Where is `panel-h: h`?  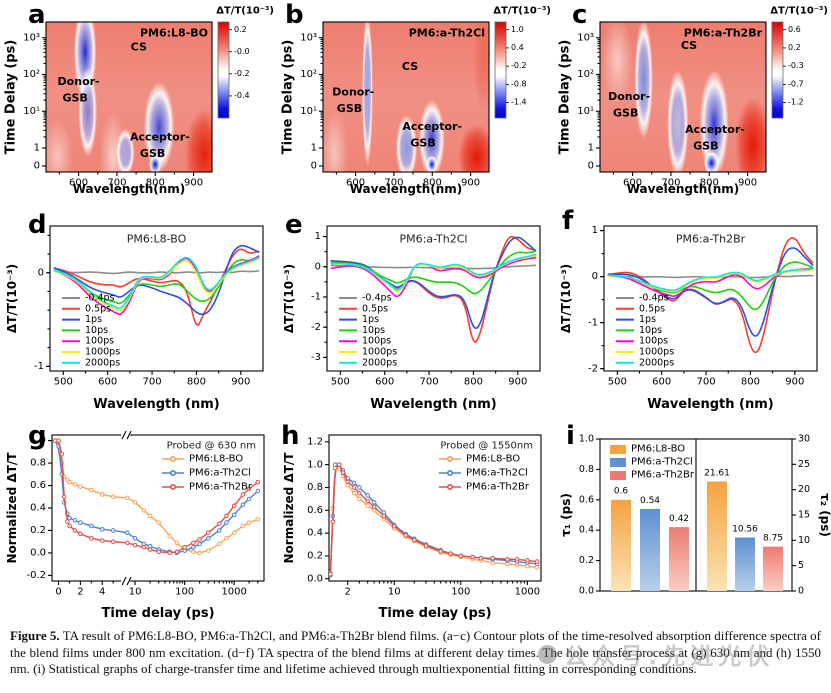
panel-h: h is located at coordinates (415, 520).